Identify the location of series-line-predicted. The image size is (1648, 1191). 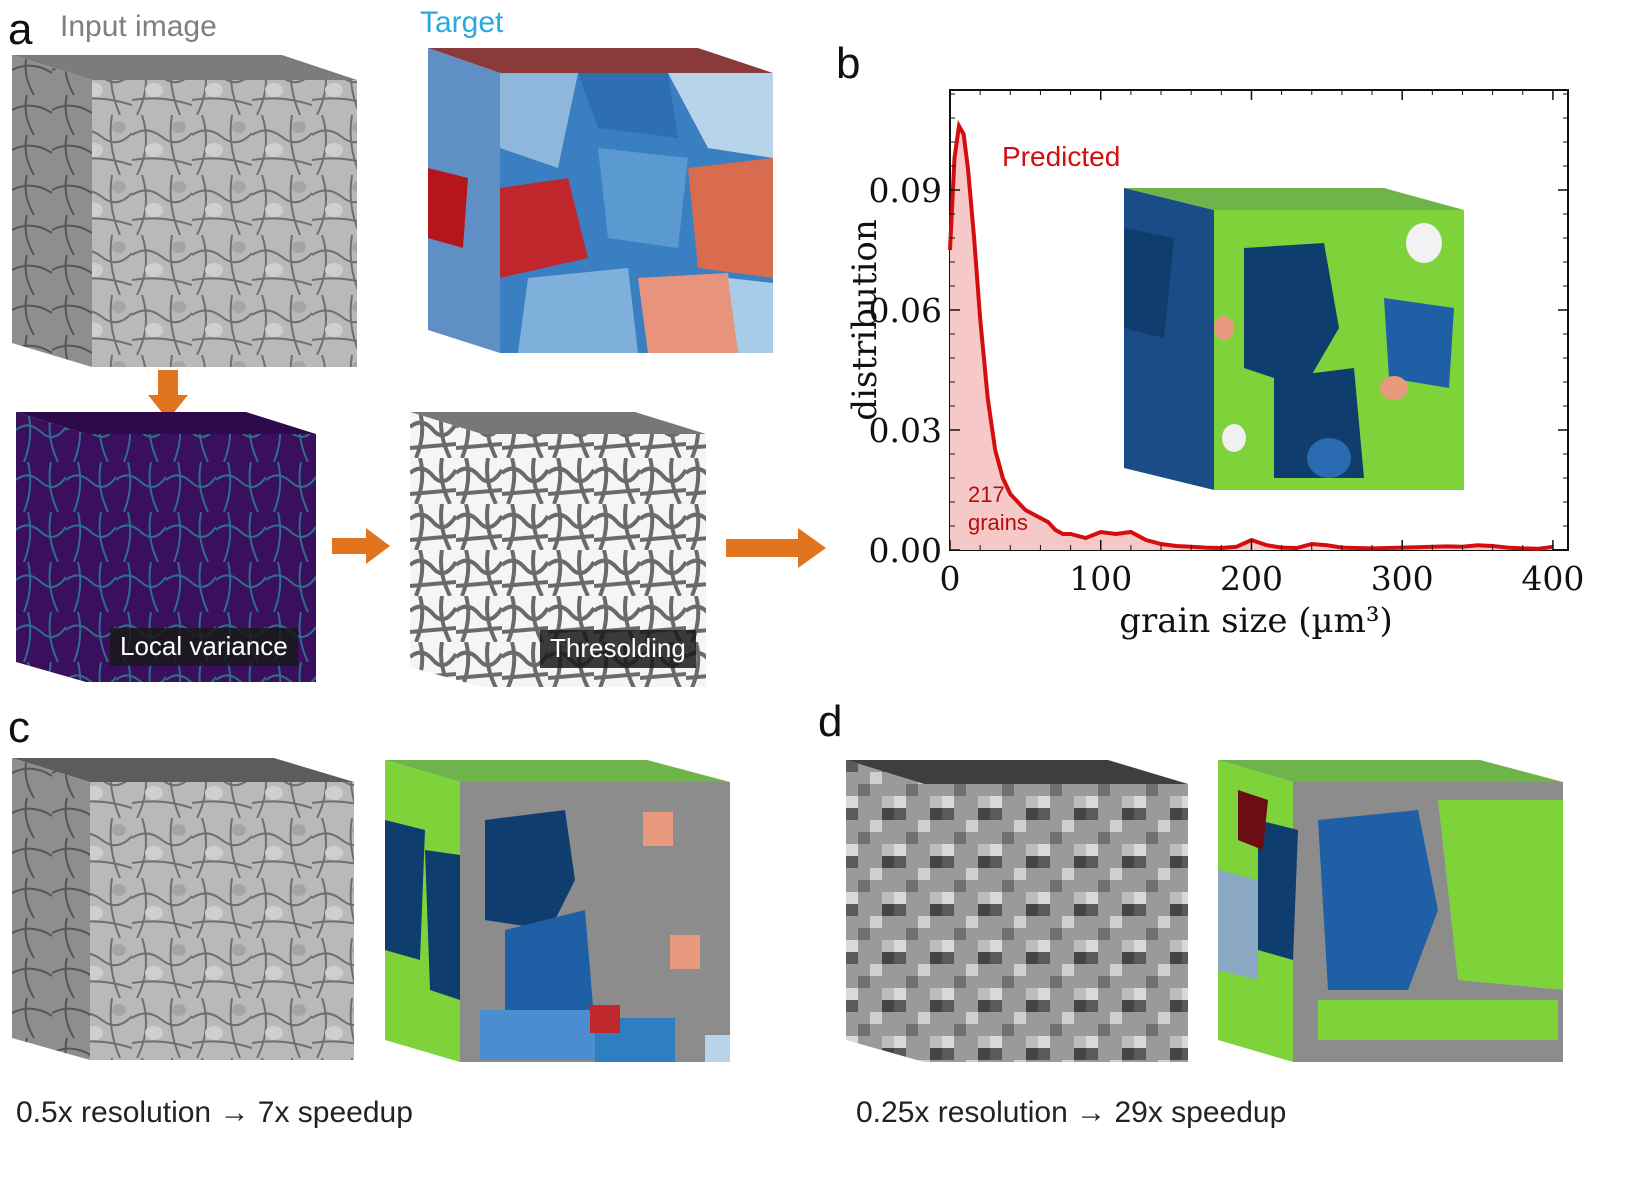
(1251, 335).